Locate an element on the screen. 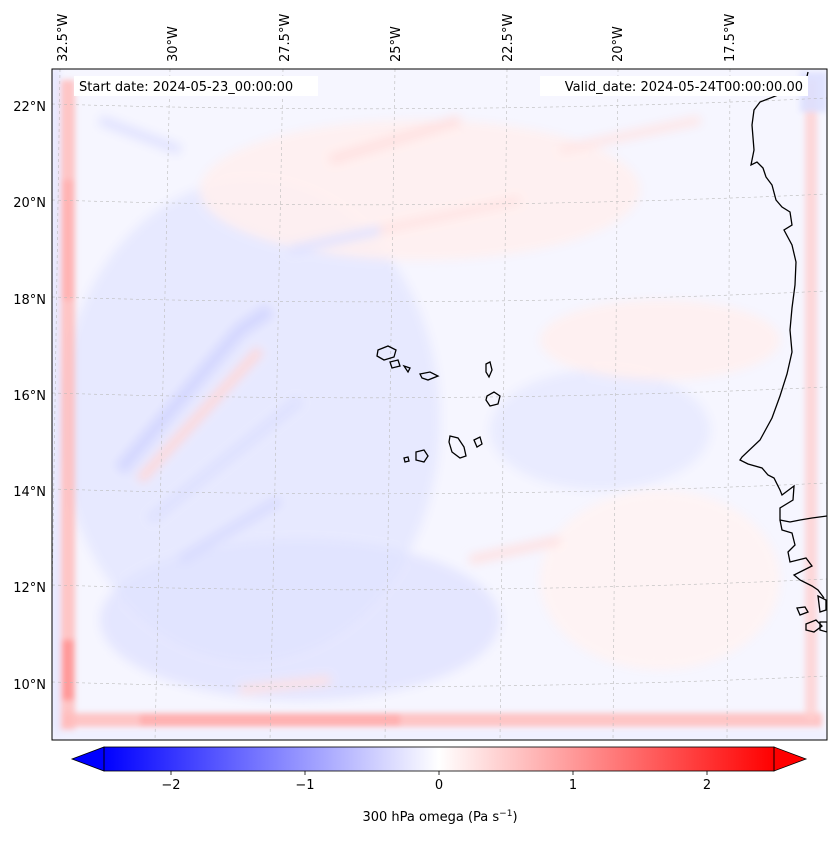 This screenshot has height=843, width=837. bijagos-island is located at coordinates (802, 611).